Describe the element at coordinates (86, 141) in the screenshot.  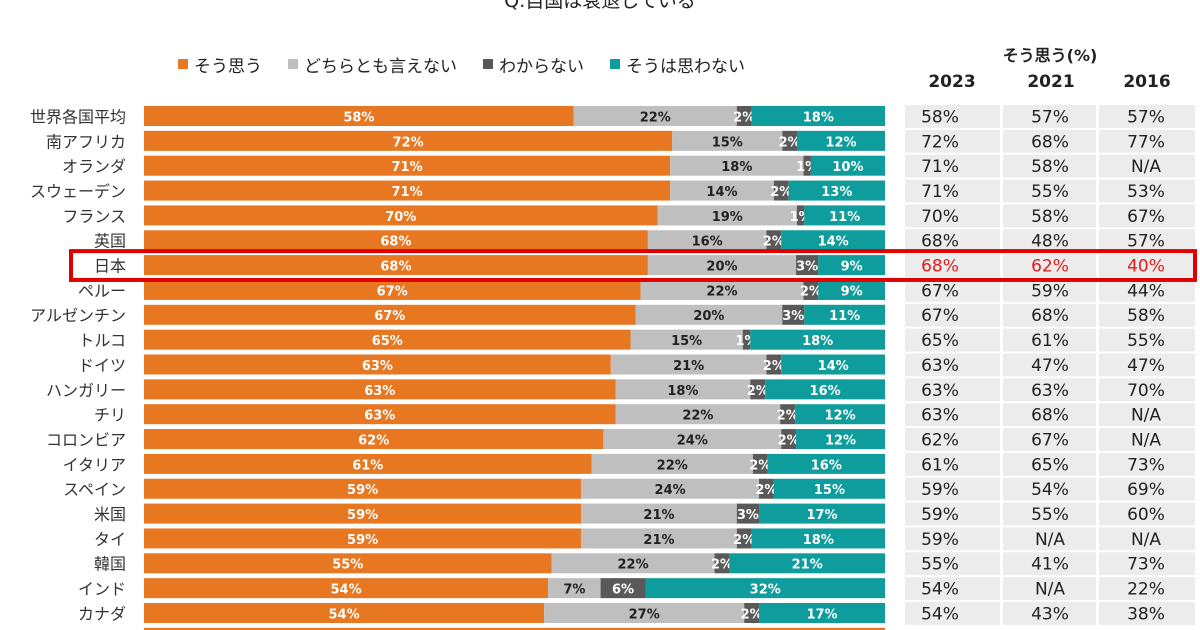
I see `country-label: 南アフリカ` at that location.